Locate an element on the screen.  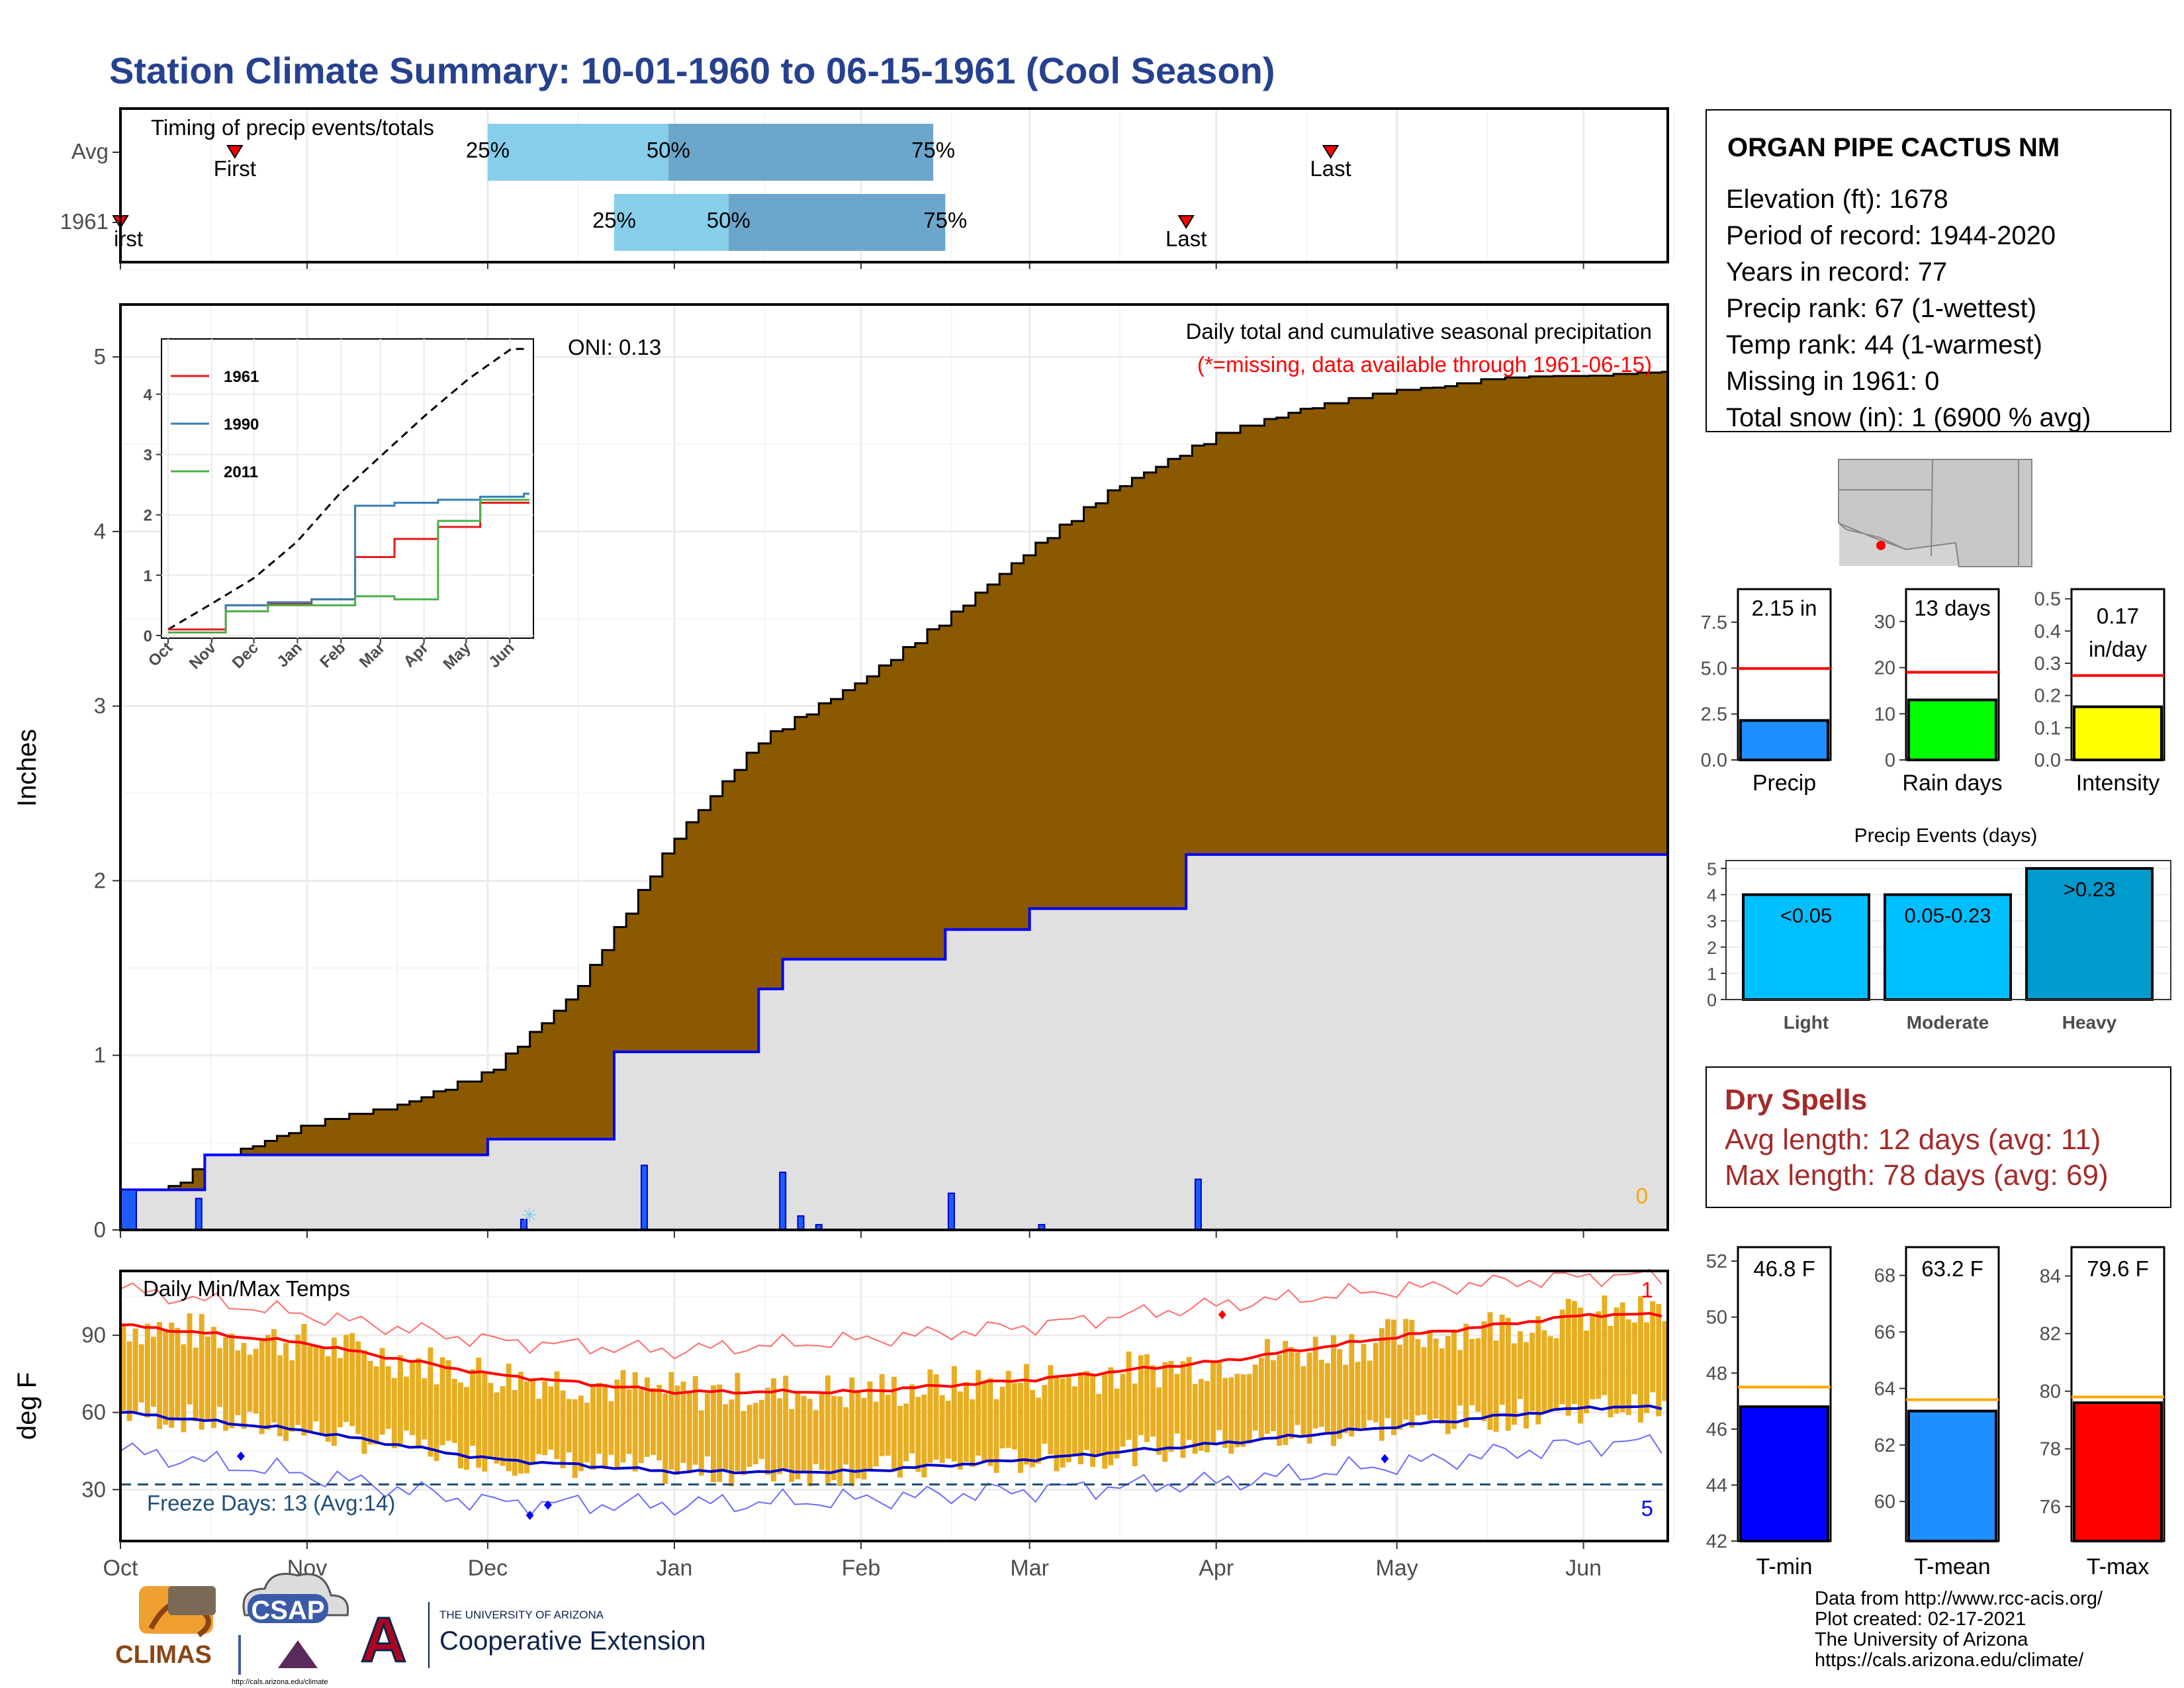
quartile-bar-lower is located at coordinates (671, 222).